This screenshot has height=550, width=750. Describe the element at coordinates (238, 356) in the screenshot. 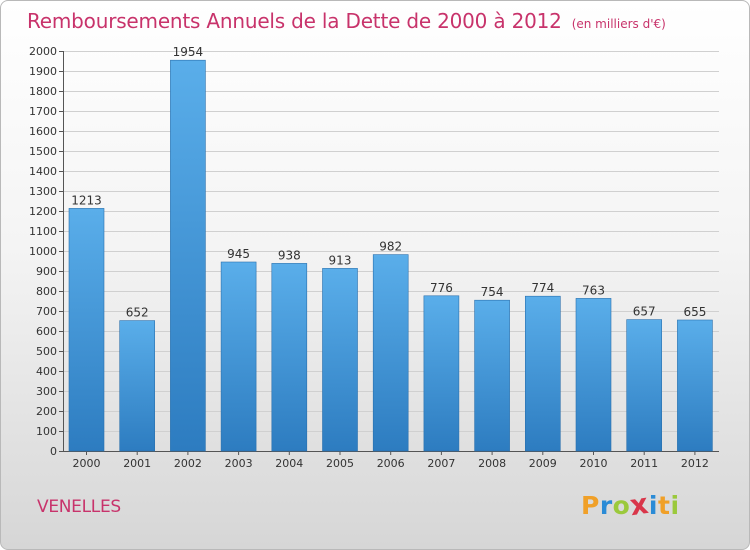

I see `bar-2003` at that location.